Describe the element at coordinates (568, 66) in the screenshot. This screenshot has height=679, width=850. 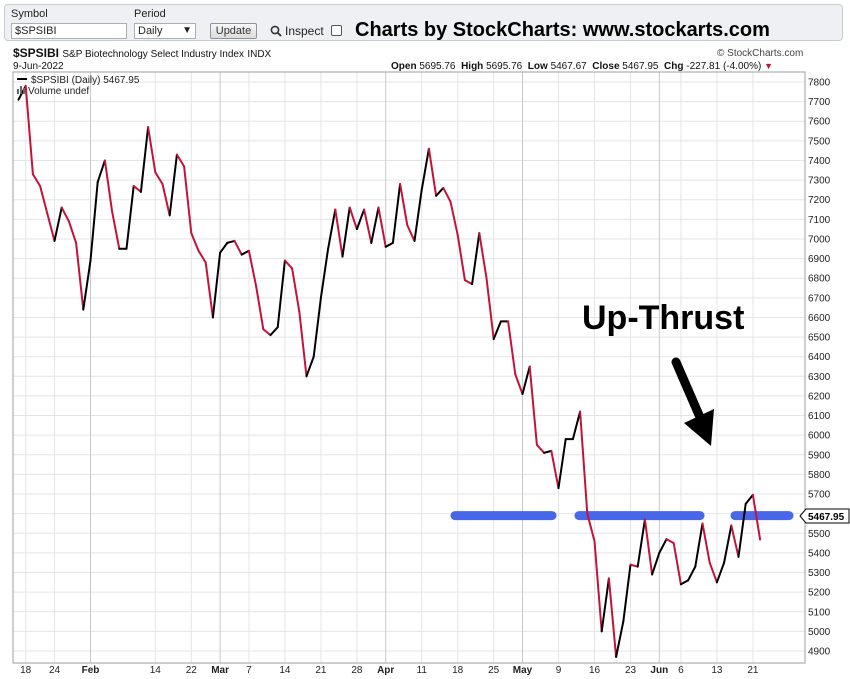
I see `low-value: 5467.67` at that location.